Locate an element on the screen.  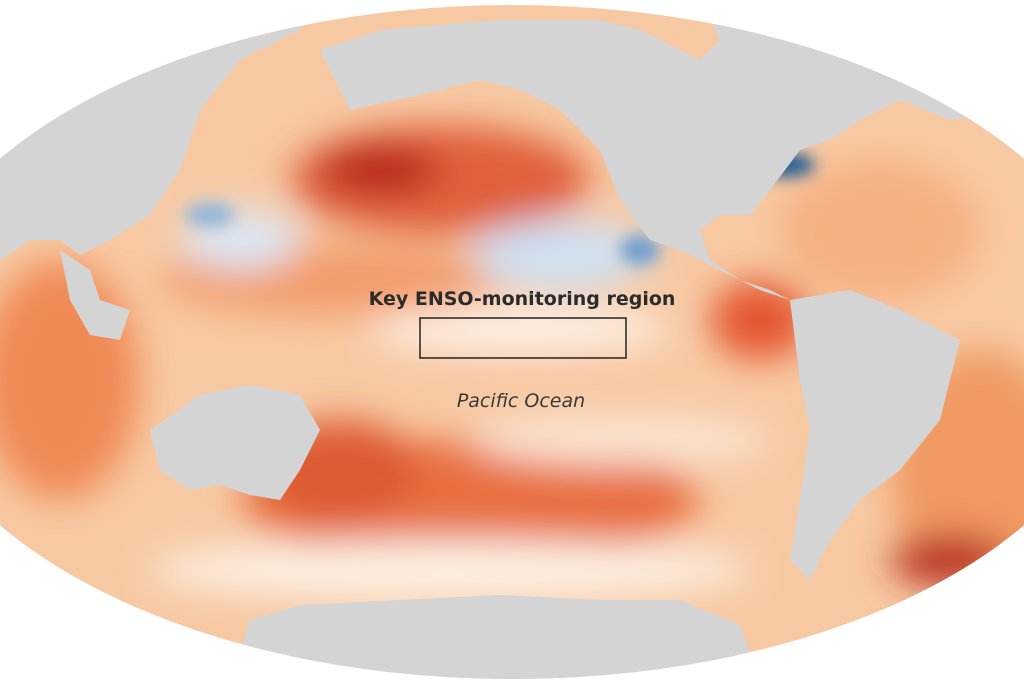
region-label: Key ENSO-monitoring region is located at coordinates (522, 299).